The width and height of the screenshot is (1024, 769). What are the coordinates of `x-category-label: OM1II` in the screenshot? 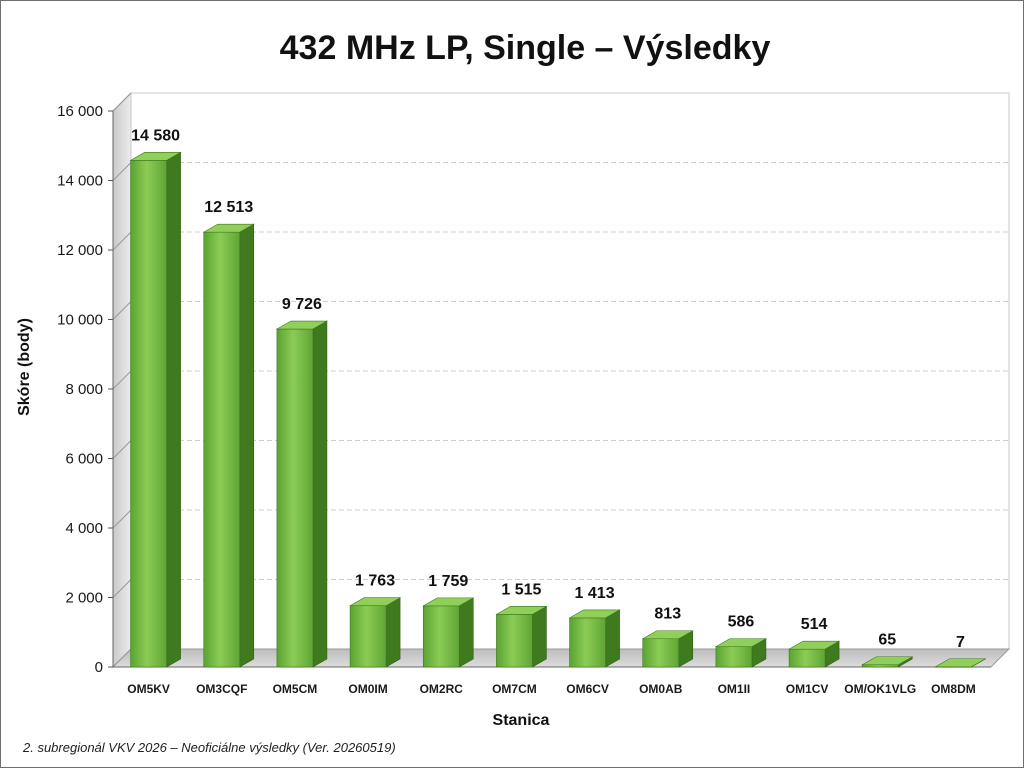 It's located at (734, 689).